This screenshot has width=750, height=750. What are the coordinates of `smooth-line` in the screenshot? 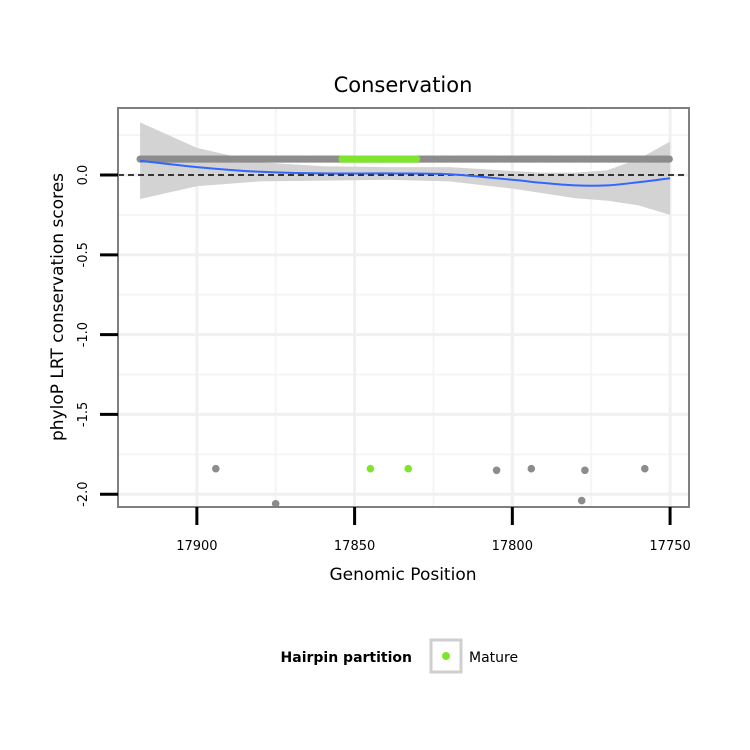 It's located at (405, 173).